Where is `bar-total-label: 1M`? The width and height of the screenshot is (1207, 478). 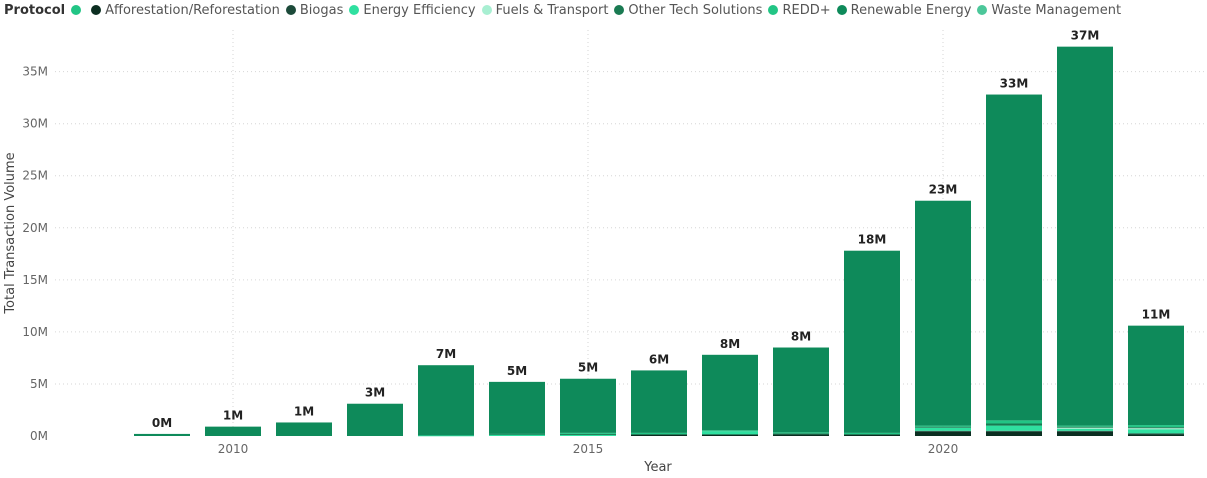
bar-total-label: 1M is located at coordinates (304, 411).